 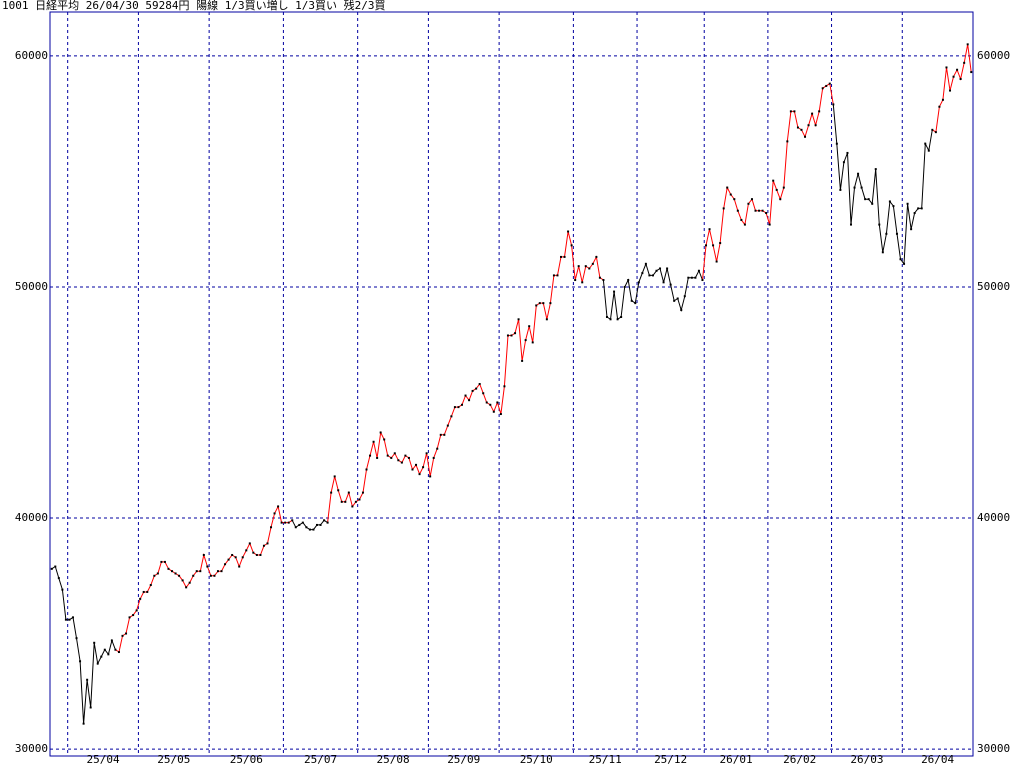 What do you see at coordinates (993, 286) in the screenshot?
I see `y2-tick-label: 50000` at bounding box center [993, 286].